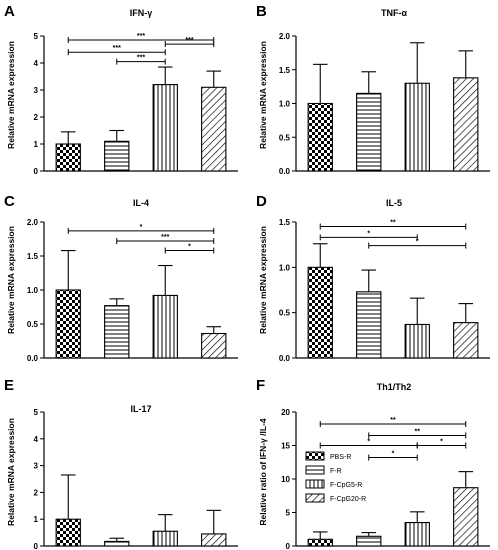 The image size is (498, 550). What do you see at coordinates (136, 479) in the screenshot?
I see `plot-area: 0 1 2 3 4 5` at bounding box center [136, 479].